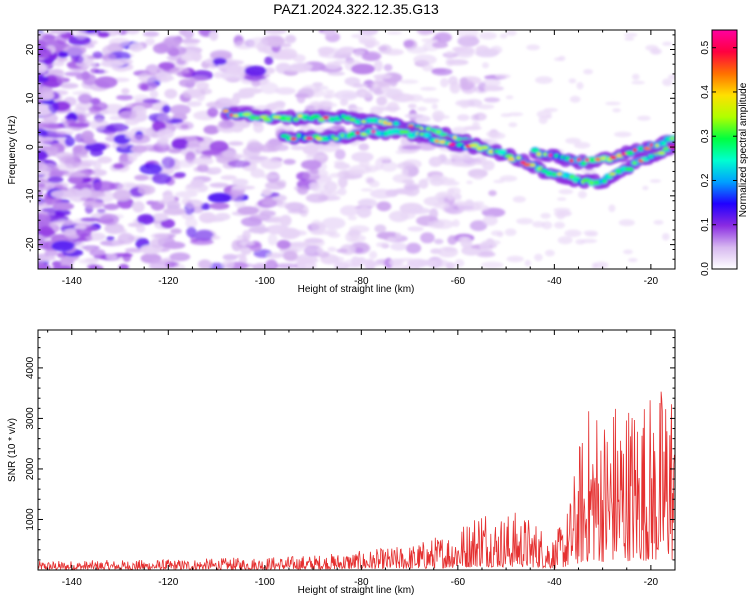  Describe the element at coordinates (30, 244) in the screenshot. I see `y-tick-label: -20` at that location.